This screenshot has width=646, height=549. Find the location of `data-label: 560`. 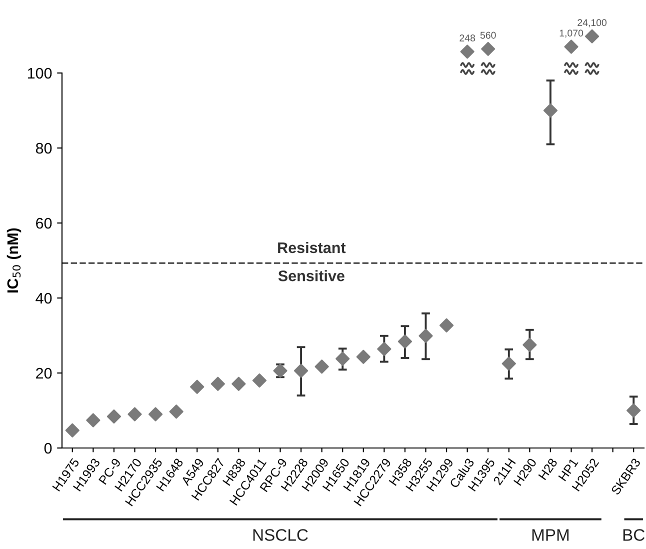

data-label: 560 is located at coordinates (488, 35).